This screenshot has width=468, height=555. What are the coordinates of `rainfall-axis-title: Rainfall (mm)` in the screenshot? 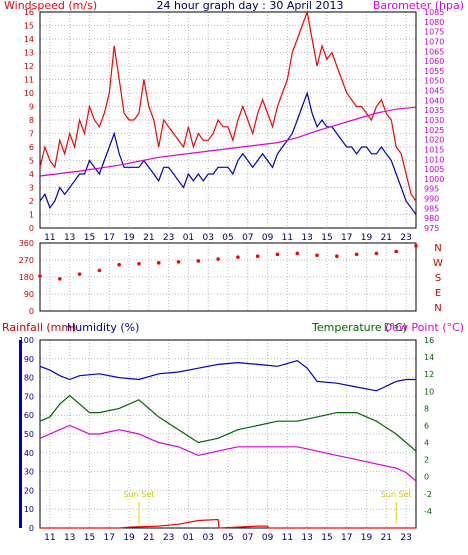 It's located at (39, 327).